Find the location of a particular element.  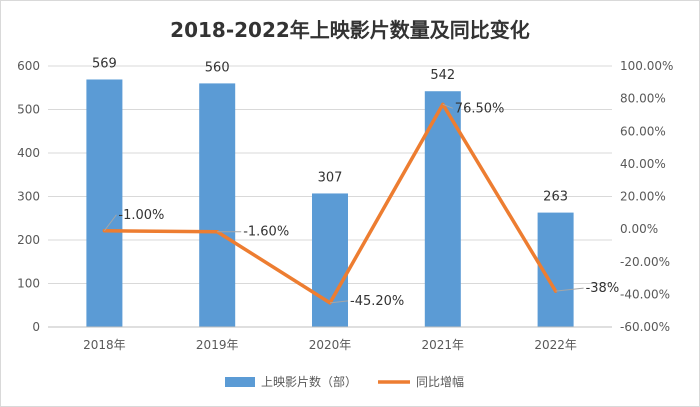

legend-bar-swatch is located at coordinates (240, 382).